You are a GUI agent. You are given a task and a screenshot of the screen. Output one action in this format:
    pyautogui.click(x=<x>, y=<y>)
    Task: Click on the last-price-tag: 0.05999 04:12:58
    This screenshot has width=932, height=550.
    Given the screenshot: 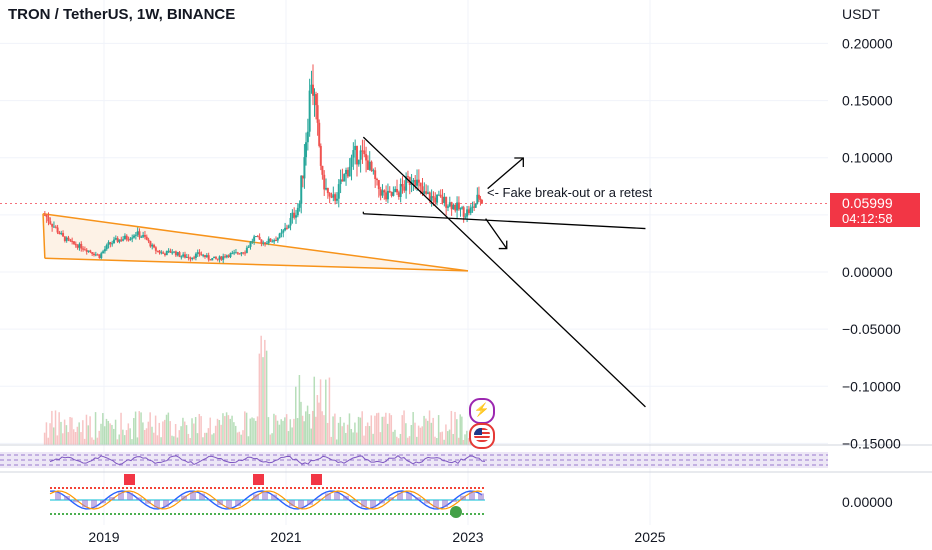 What is the action you would take?
    pyautogui.click(x=875, y=210)
    